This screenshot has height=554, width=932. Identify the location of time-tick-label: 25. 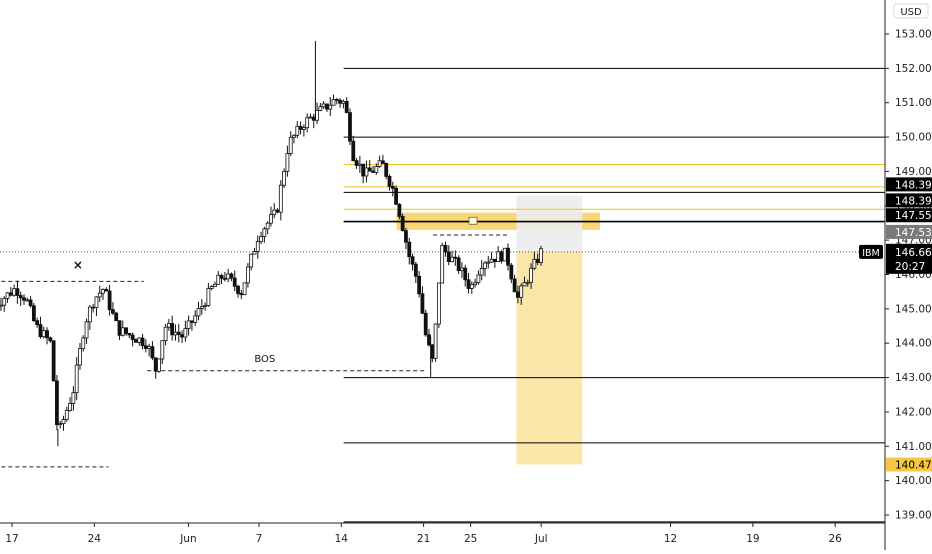
(470, 539).